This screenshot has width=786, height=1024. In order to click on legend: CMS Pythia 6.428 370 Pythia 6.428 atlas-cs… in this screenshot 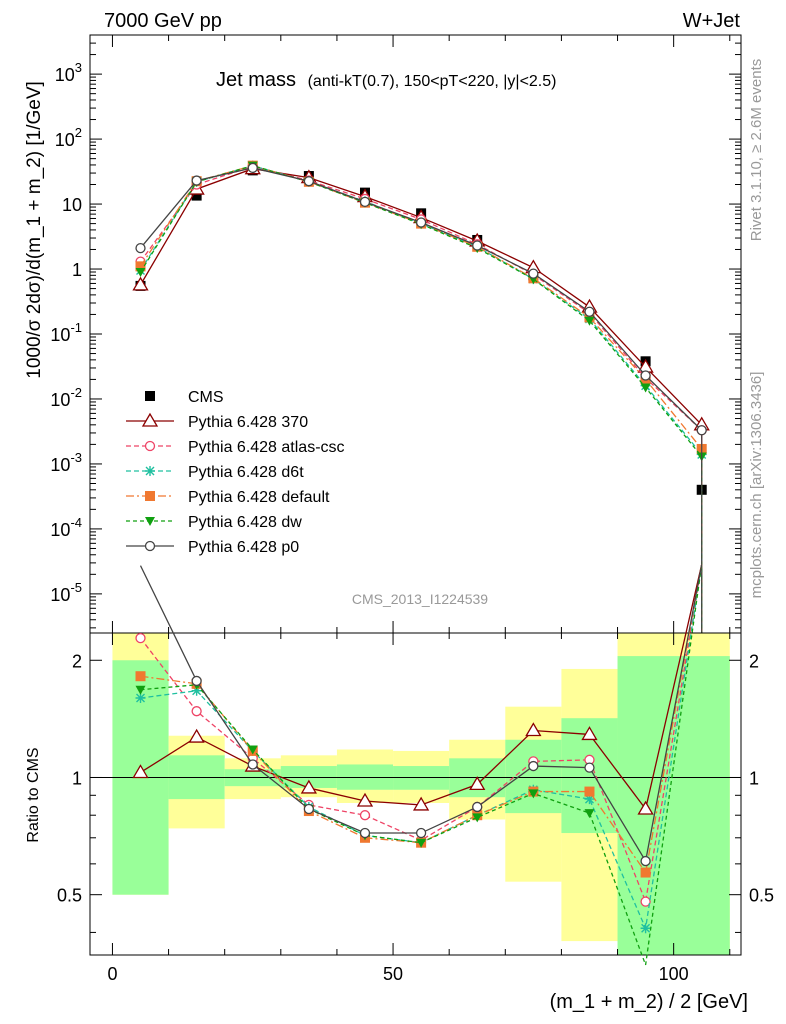, I will do `click(235, 472)`.